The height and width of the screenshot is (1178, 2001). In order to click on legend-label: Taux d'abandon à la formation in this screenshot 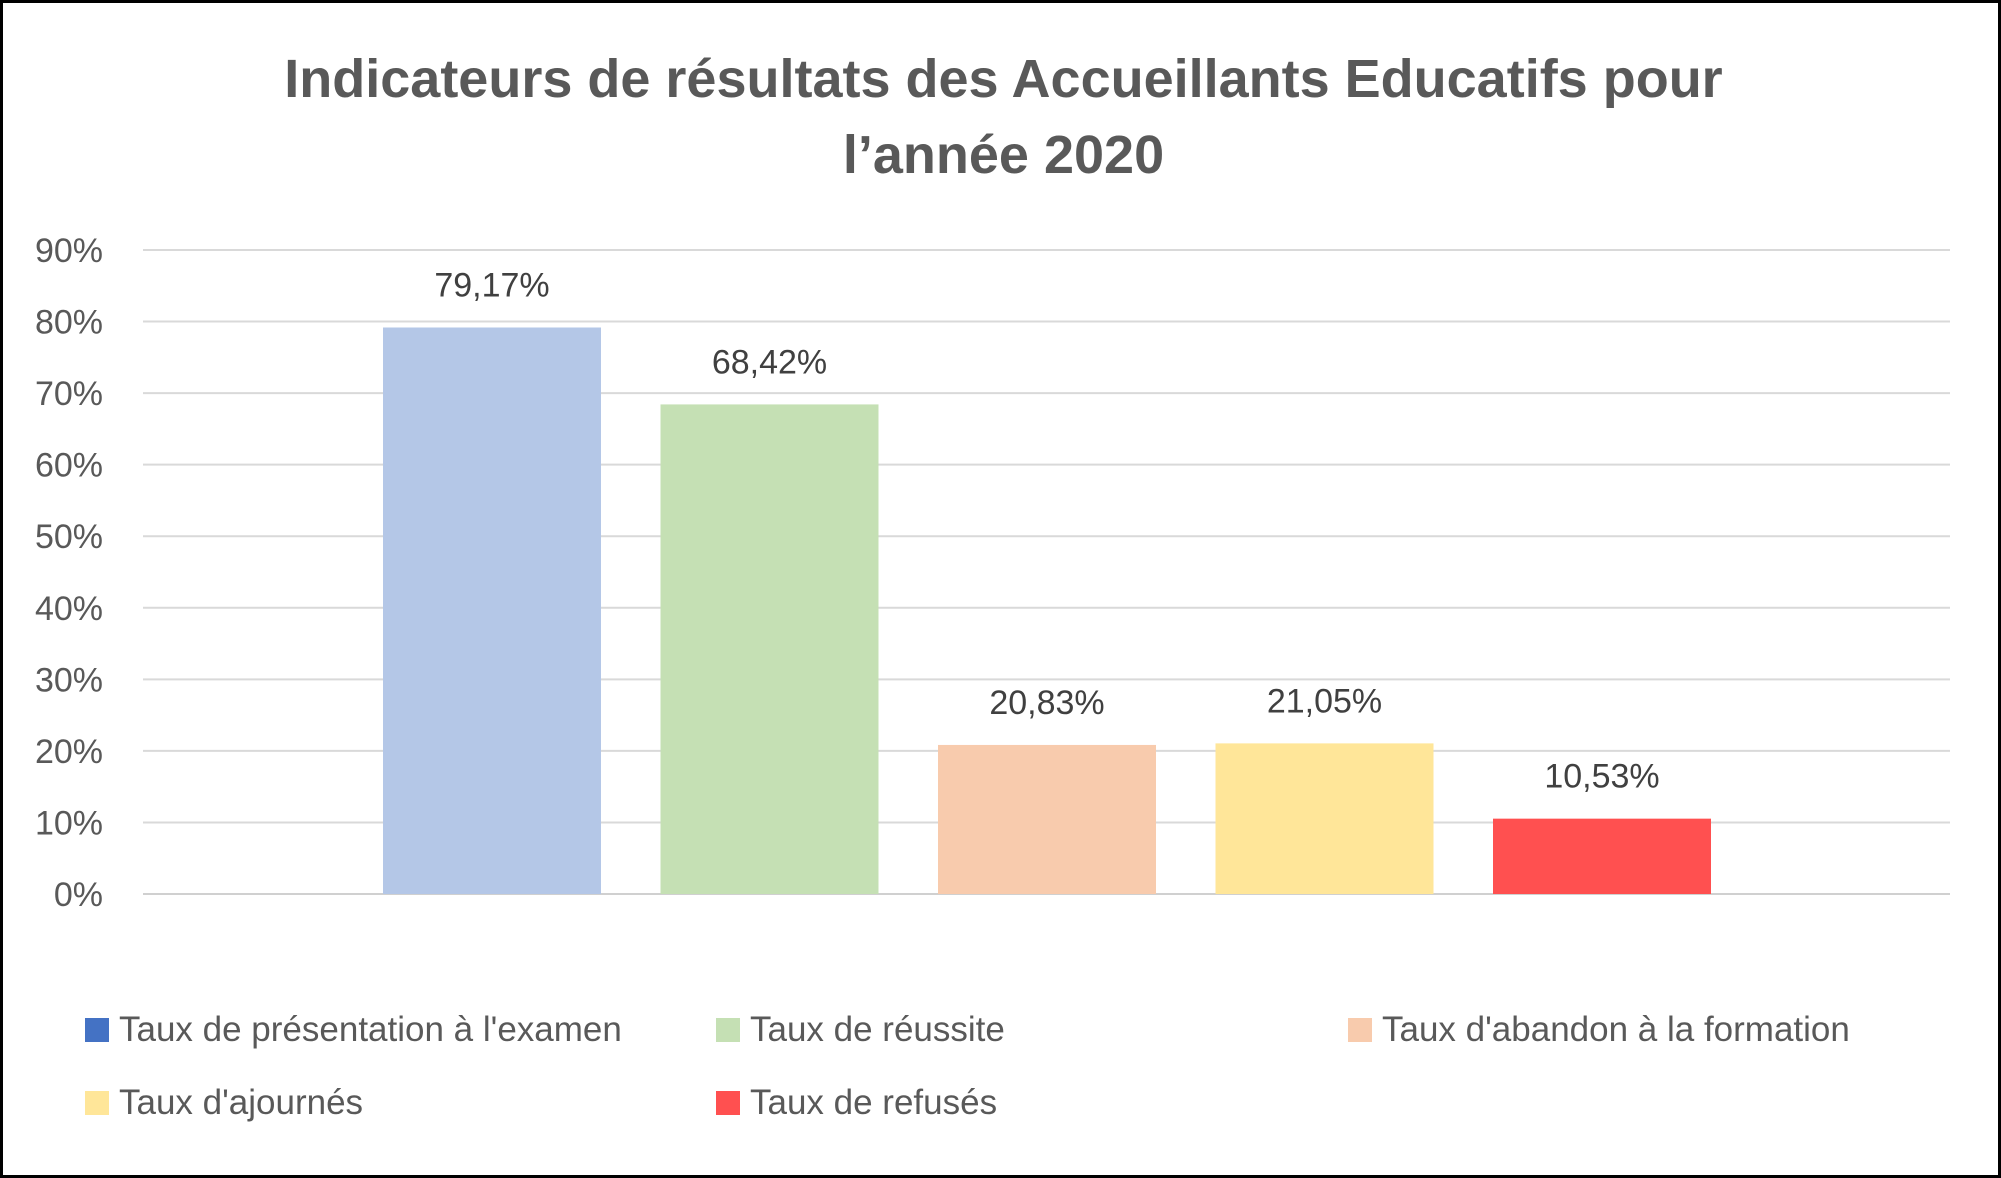, I will do `click(1616, 1029)`.